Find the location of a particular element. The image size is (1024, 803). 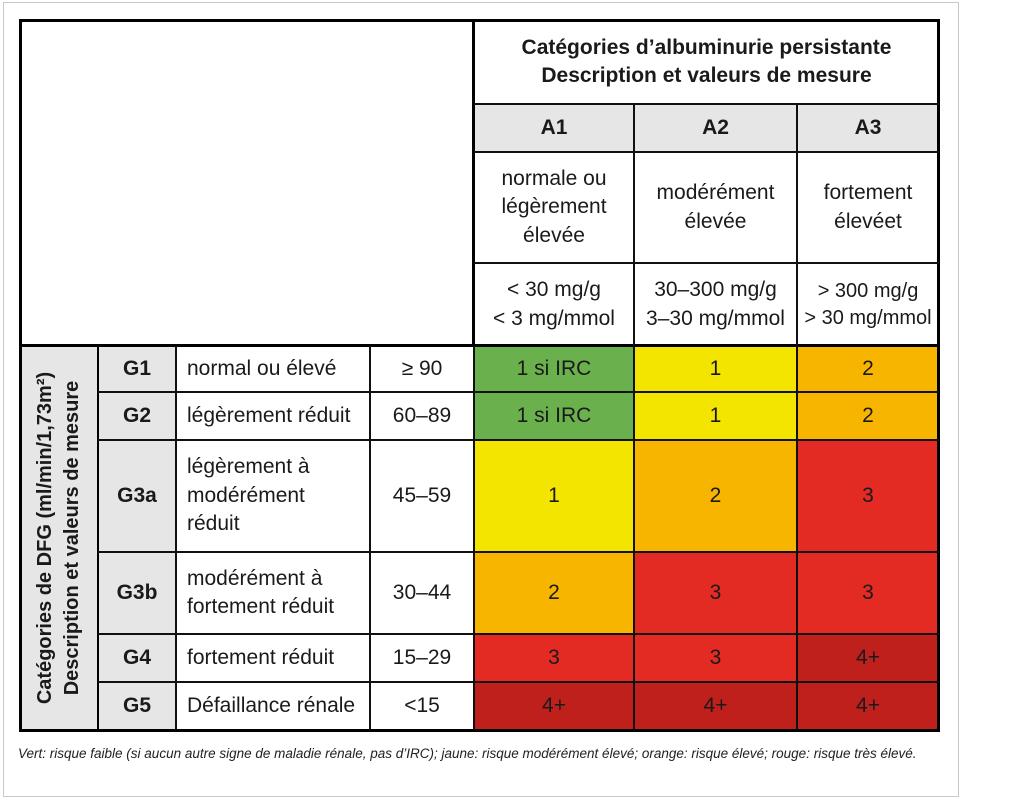

albuminuria-desc-a1: normale ou légèrement élevée is located at coordinates (554, 207).